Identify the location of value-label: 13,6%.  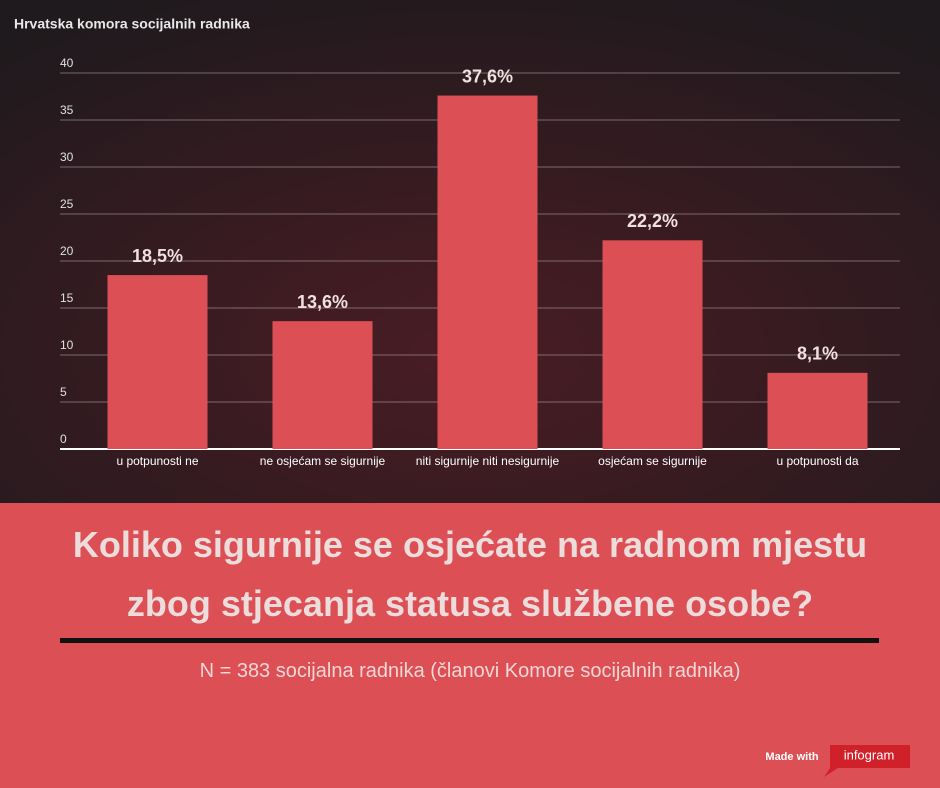
(322, 302).